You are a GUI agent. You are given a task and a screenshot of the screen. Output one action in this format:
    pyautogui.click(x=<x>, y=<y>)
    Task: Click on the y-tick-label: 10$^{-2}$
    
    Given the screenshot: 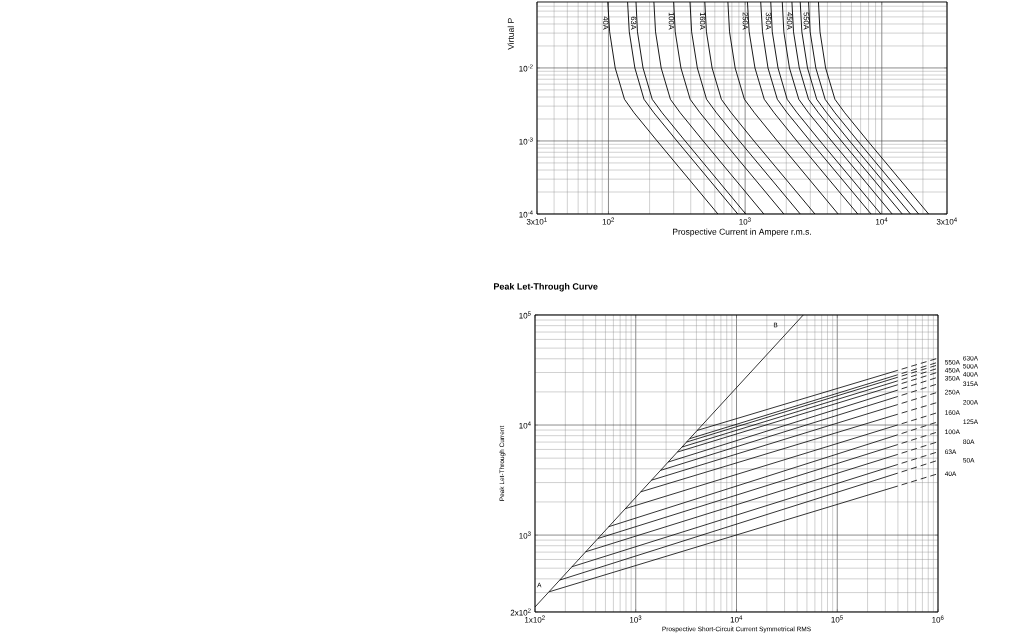 What is the action you would take?
    pyautogui.click(x=526, y=68)
    